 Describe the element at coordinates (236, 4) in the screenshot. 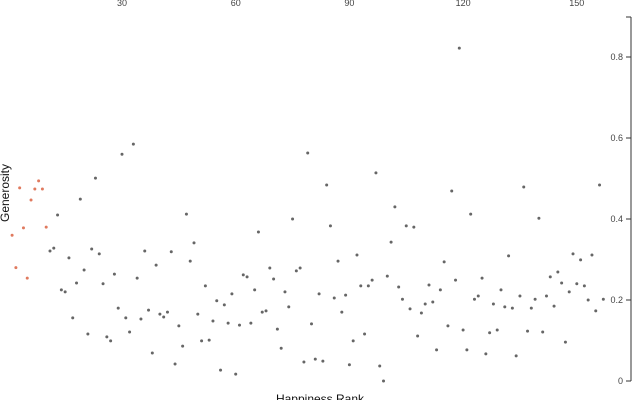

I see `x-tick-label: 60` at that location.